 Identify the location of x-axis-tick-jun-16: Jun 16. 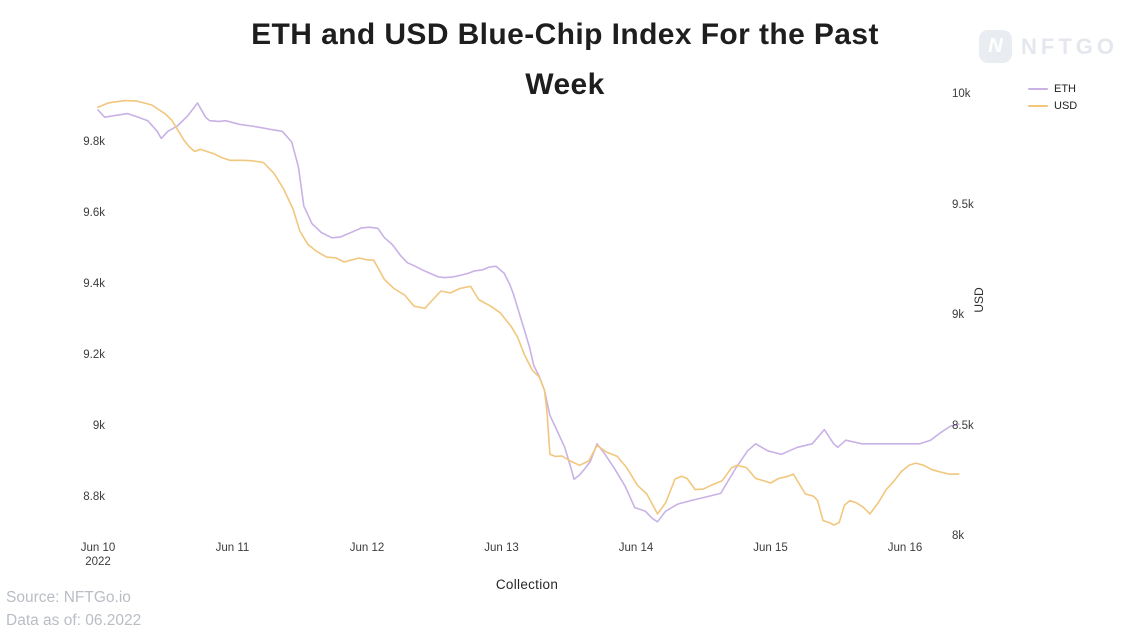
(905, 548).